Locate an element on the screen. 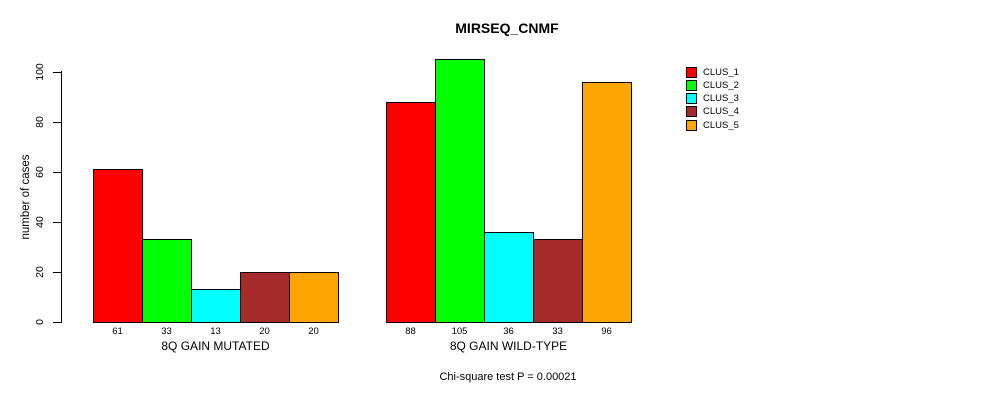 This screenshot has height=400, width=990. legend-label-clus_4: CLUS_4 is located at coordinates (721, 112).